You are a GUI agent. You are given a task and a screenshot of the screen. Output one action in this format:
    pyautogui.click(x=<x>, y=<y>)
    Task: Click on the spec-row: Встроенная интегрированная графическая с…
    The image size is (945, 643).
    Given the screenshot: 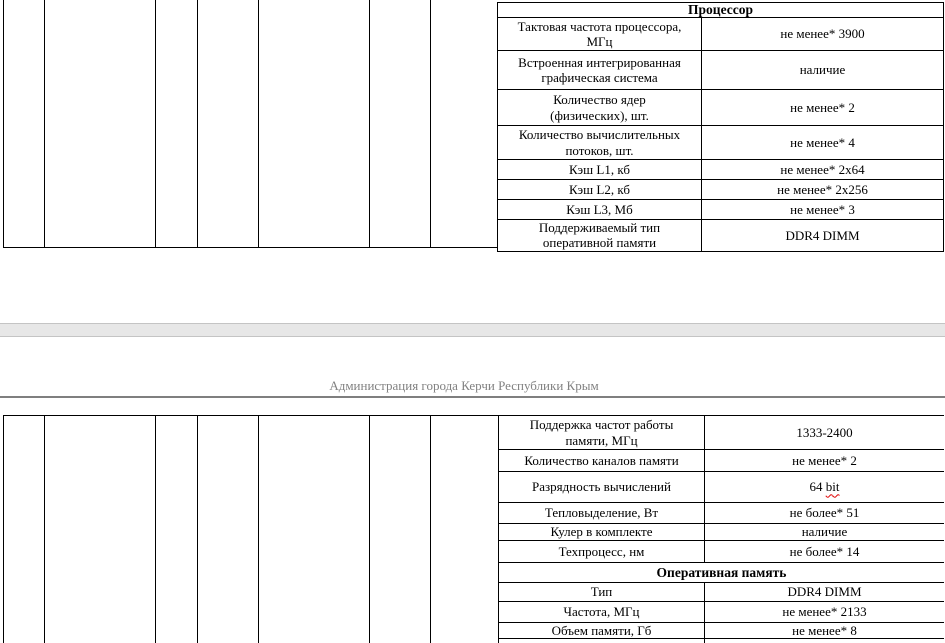 What is the action you would take?
    pyautogui.click(x=720, y=70)
    